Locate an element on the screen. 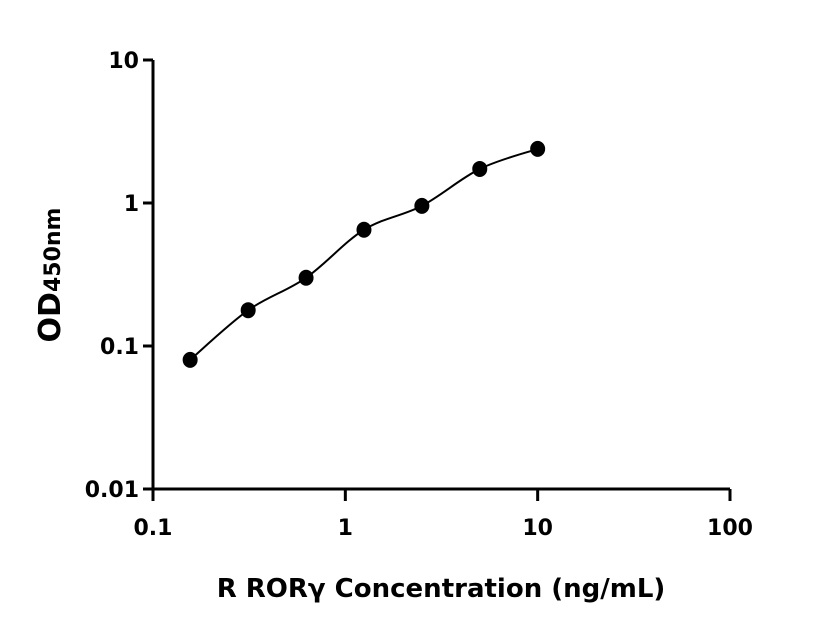 The height and width of the screenshot is (644, 816). y-axis-title-subscript: 450nm is located at coordinates (53, 250).